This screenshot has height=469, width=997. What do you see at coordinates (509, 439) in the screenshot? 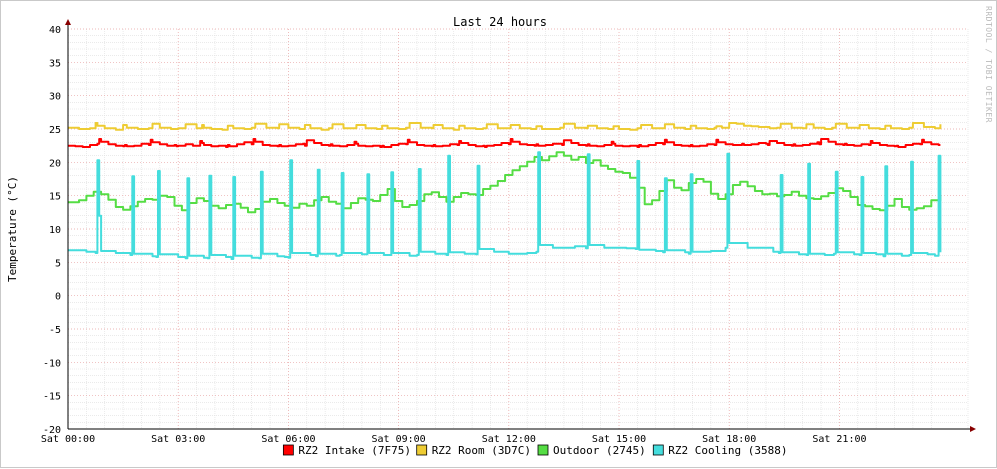
I see `x-tick-label: Sat 12:00` at bounding box center [509, 439].